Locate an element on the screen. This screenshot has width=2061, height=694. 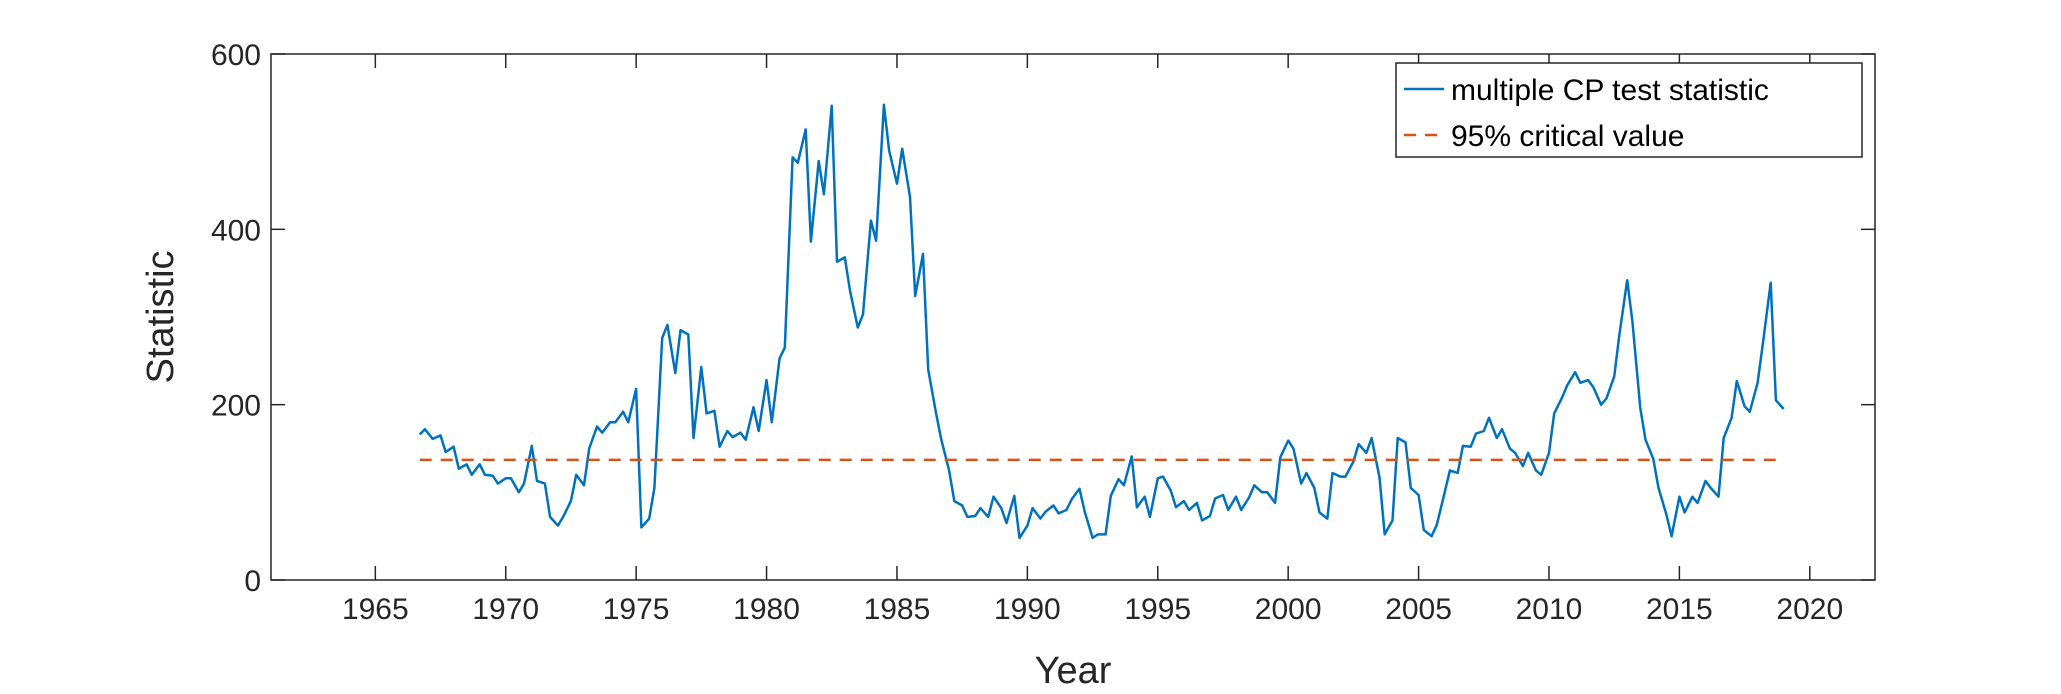
x-tick-label: 2010 is located at coordinates (1549, 609).